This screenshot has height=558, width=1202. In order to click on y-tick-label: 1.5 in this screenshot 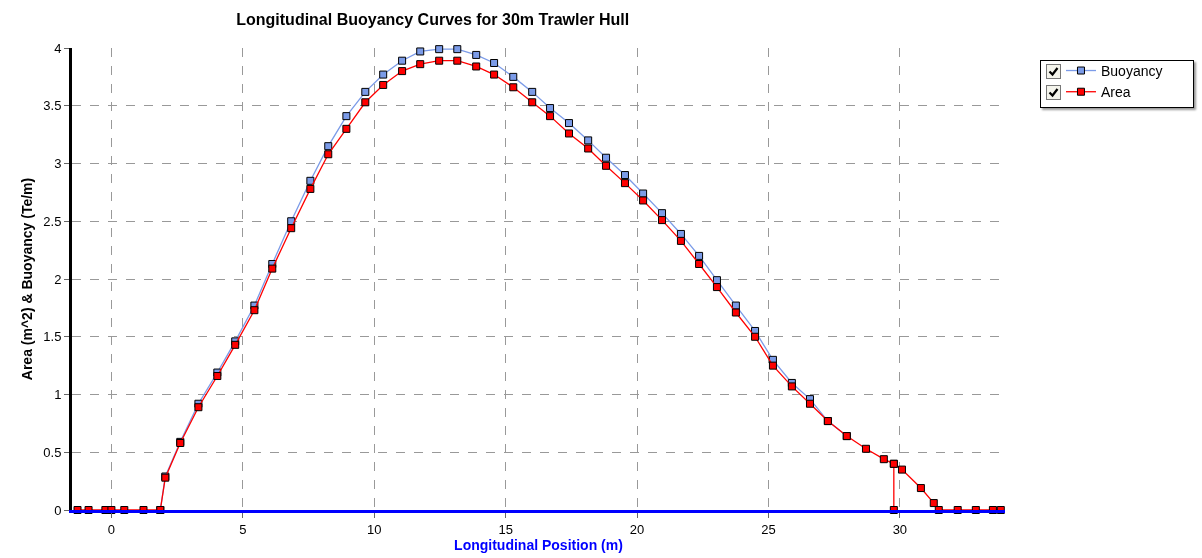, I will do `click(52, 337)`.